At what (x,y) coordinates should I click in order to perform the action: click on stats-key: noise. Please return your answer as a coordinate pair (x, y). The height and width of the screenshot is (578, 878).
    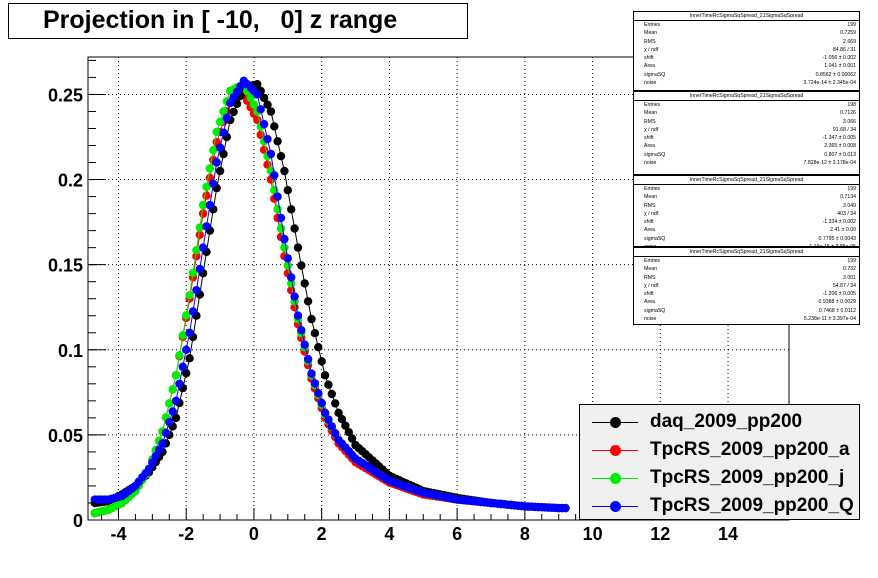
    Looking at the image, I should click on (650, 163).